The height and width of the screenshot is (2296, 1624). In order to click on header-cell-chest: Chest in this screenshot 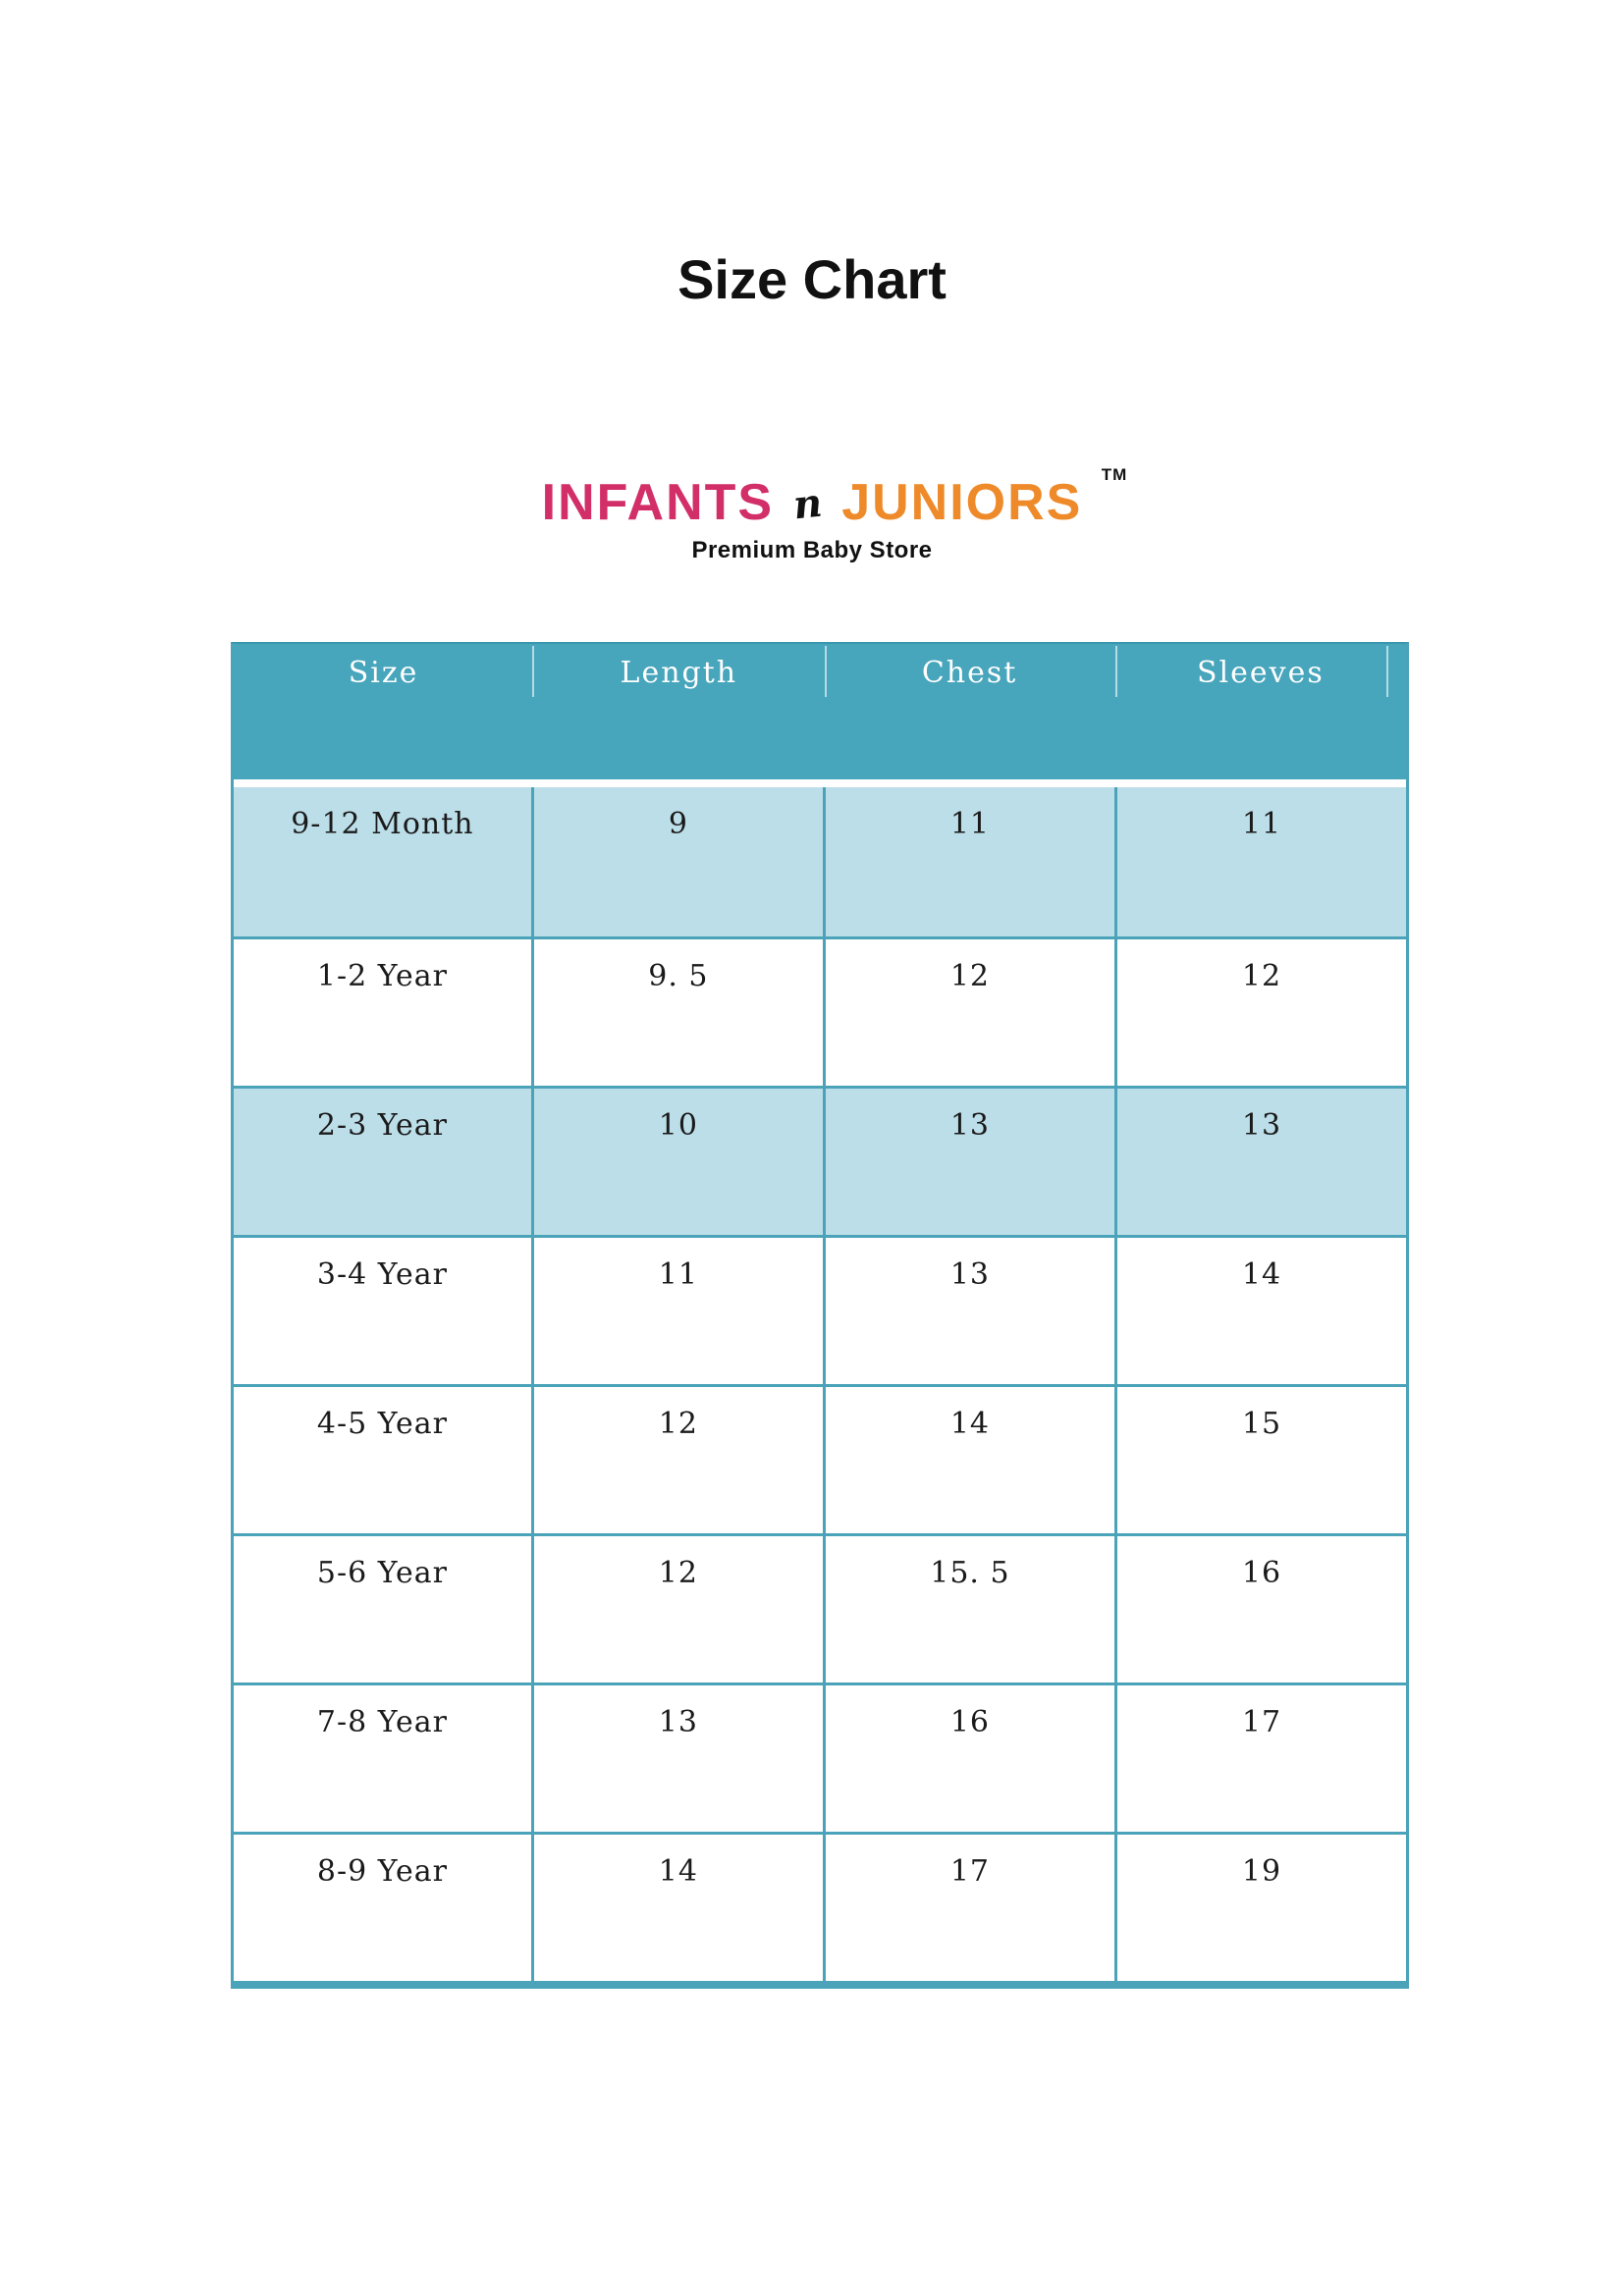, I will do `click(969, 673)`.